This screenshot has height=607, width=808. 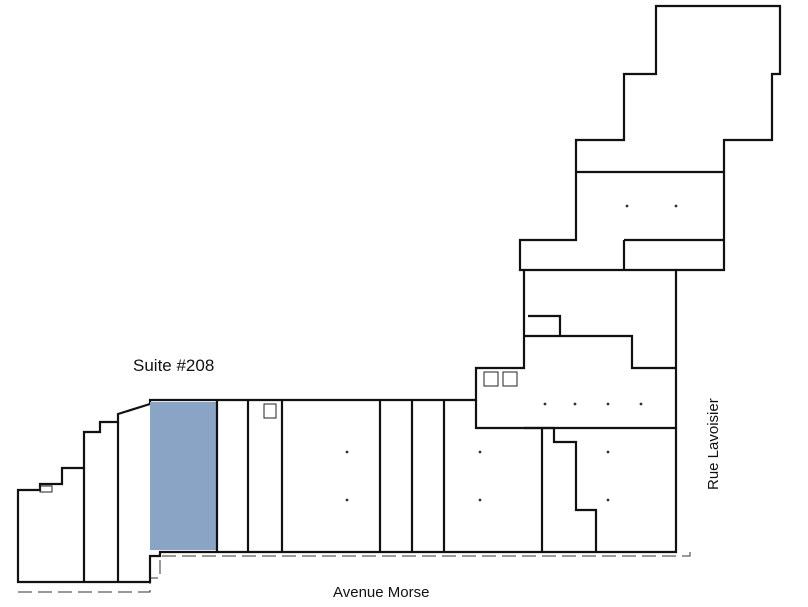 What do you see at coordinates (381, 592) in the screenshot?
I see `street-label-avenue-morse: Avenue Morse` at bounding box center [381, 592].